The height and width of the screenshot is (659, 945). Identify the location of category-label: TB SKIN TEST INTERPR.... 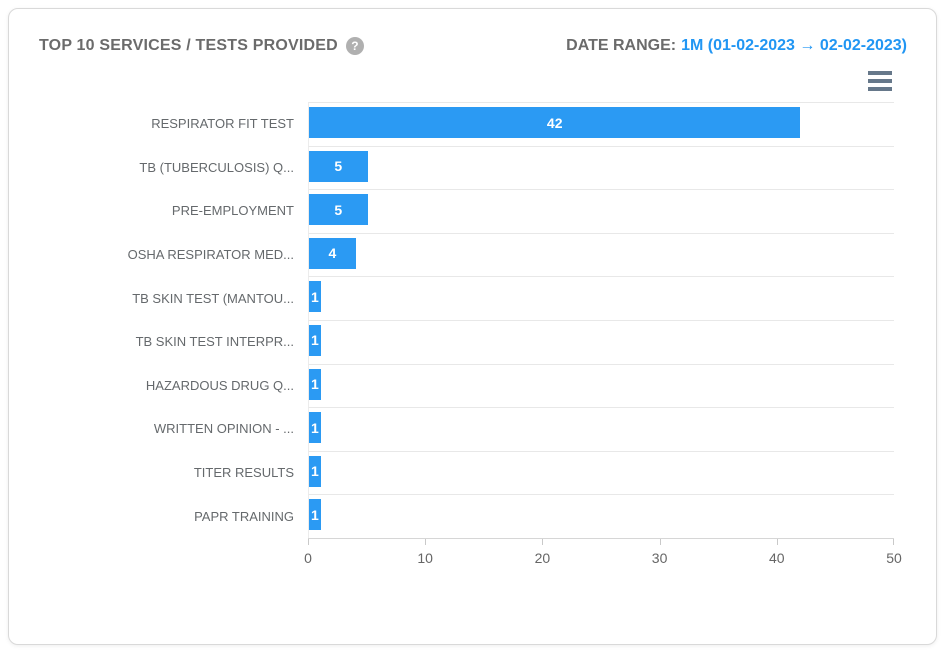
(214, 342).